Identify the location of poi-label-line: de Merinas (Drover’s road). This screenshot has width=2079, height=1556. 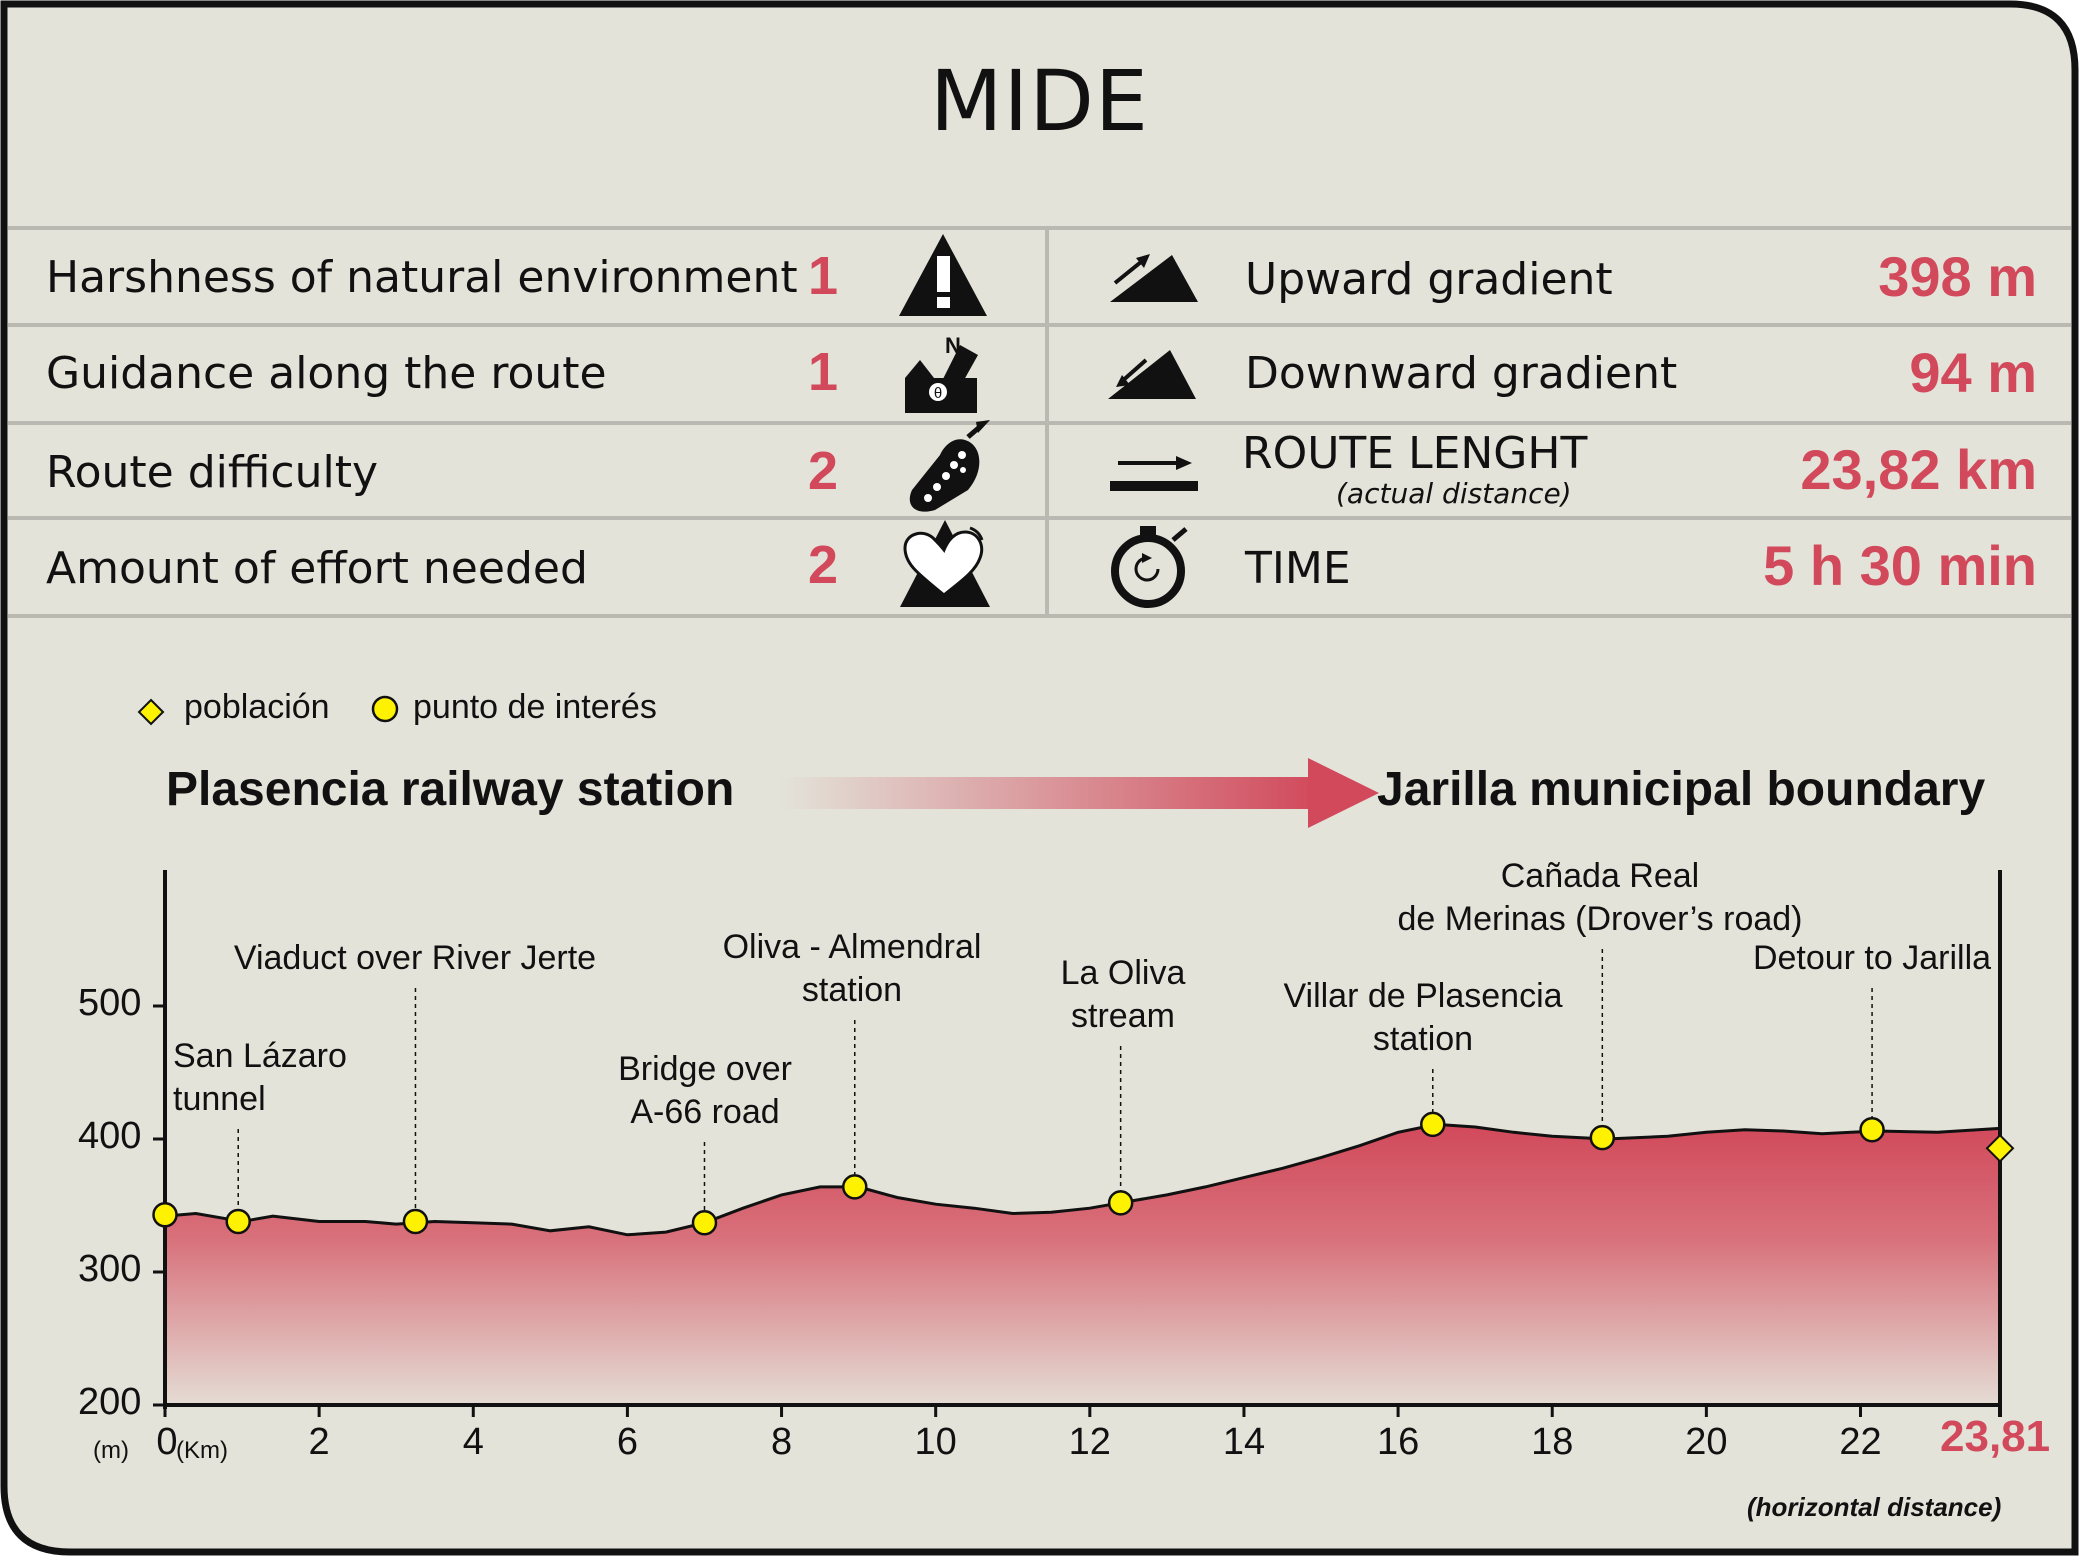
(1600, 919).